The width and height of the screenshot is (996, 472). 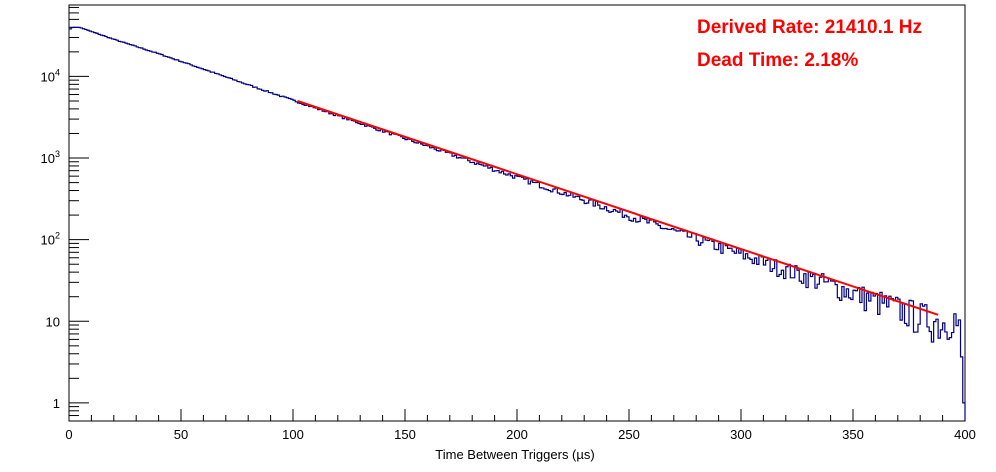 What do you see at coordinates (50, 157) in the screenshot?
I see `y-tick-label: 10³` at bounding box center [50, 157].